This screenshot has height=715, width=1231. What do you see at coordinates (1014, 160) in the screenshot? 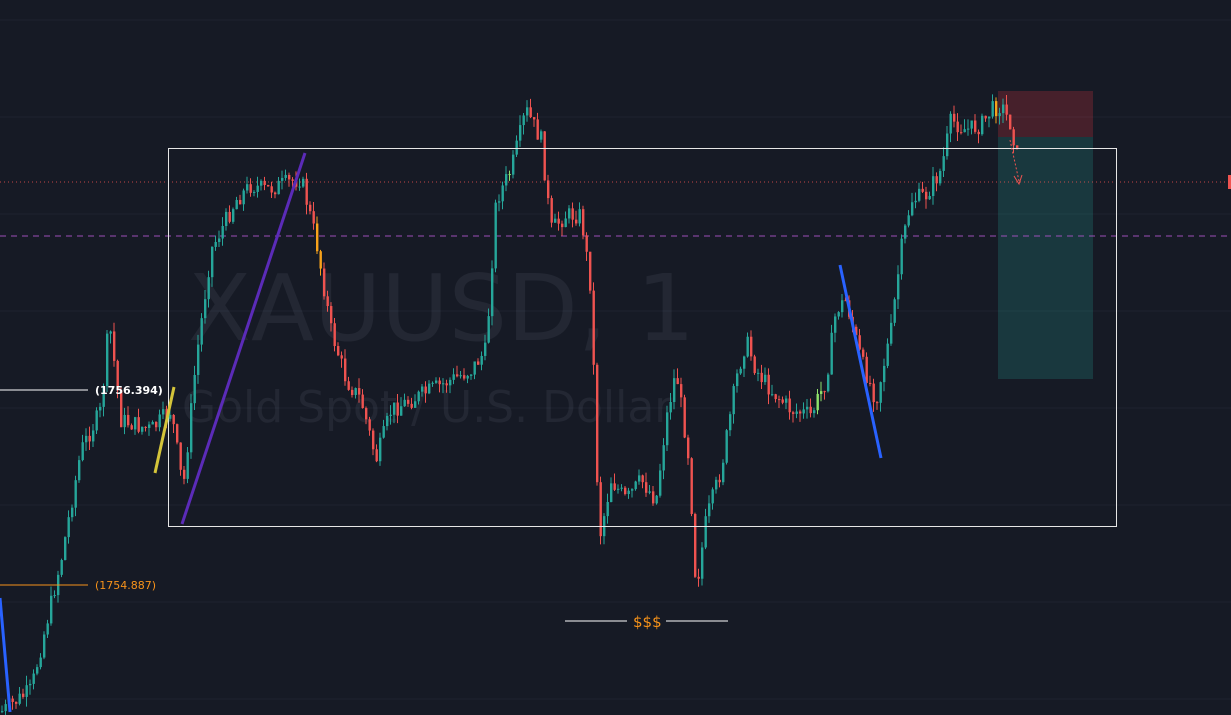
I see `forecast-arrow-line` at bounding box center [1014, 160].